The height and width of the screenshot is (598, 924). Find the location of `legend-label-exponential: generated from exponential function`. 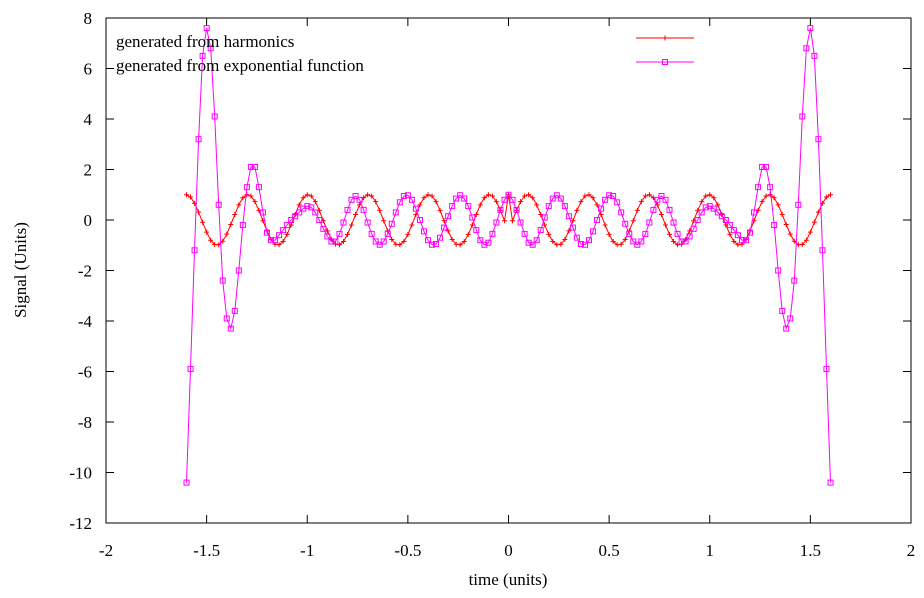

legend-label-exponential: generated from exponential function is located at coordinates (240, 65).